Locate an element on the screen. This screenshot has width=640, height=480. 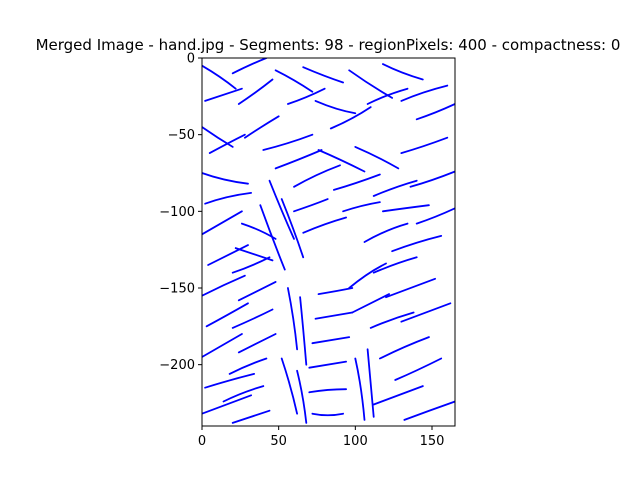
y-tick-label-2: −100 is located at coordinates (177, 212).